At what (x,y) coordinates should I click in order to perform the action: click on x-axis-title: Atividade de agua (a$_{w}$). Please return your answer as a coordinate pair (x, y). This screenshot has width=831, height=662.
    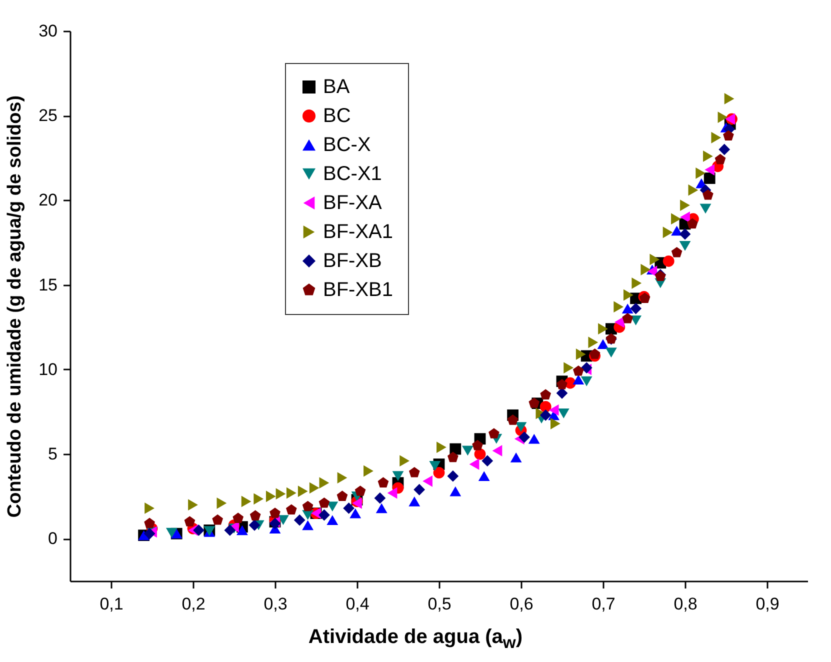
    Looking at the image, I should click on (415, 639).